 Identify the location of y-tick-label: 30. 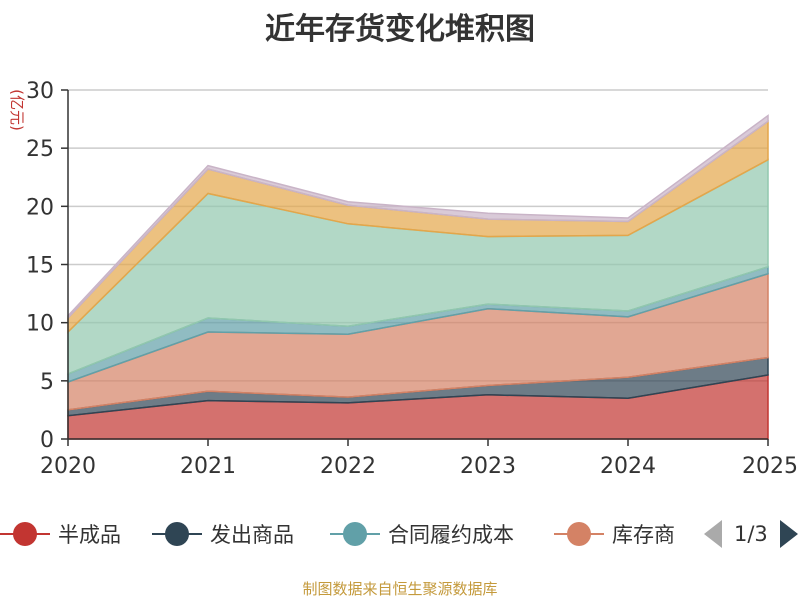
(40, 91).